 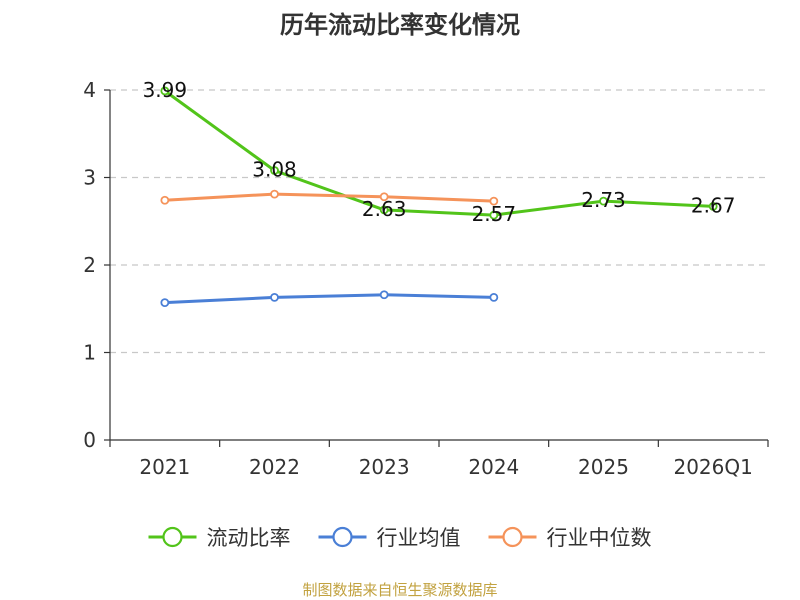 What do you see at coordinates (89, 353) in the screenshot?
I see `y-tick-label: 1` at bounding box center [89, 353].